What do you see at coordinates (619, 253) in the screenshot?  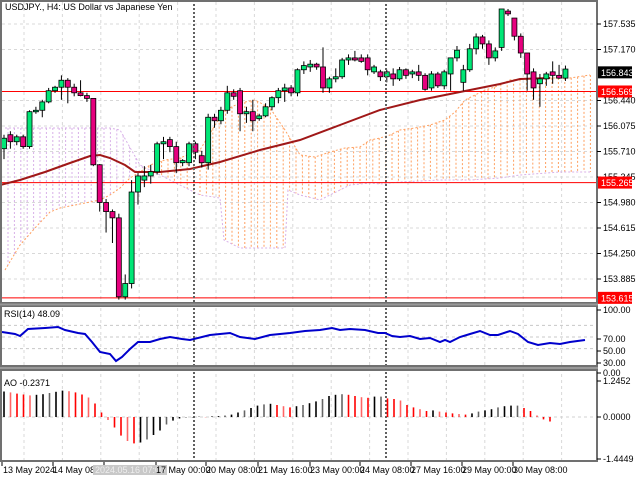 I see `price-tick-label: 154.250` at bounding box center [619, 253].